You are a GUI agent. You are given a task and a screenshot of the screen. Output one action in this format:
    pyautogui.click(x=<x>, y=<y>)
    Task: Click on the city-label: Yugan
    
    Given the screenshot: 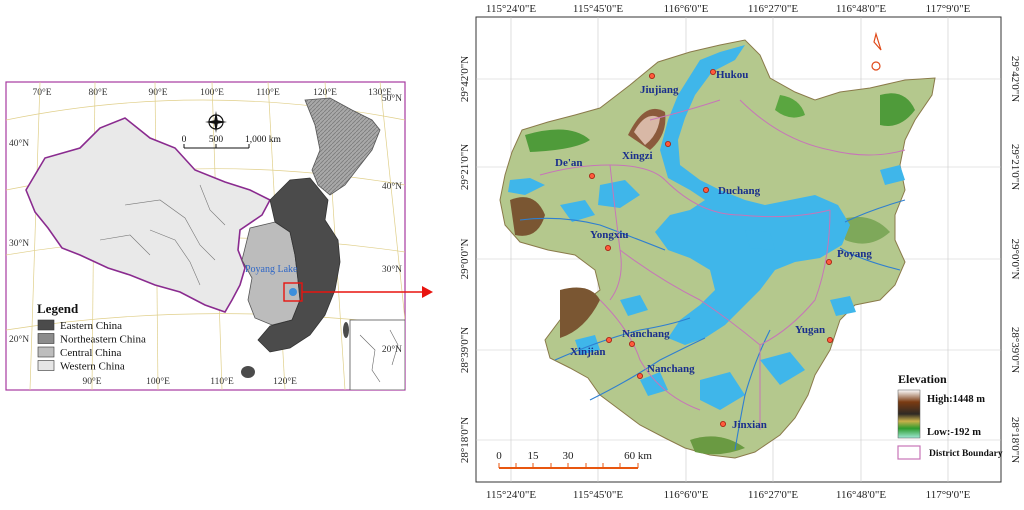 What is the action you would take?
    pyautogui.click(x=810, y=330)
    